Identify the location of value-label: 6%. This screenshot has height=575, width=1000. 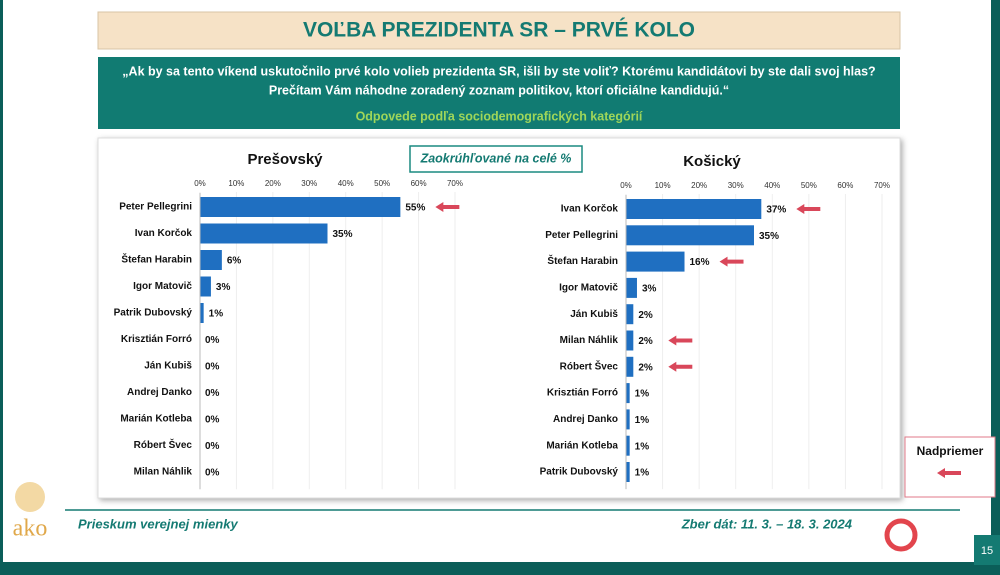
(234, 261).